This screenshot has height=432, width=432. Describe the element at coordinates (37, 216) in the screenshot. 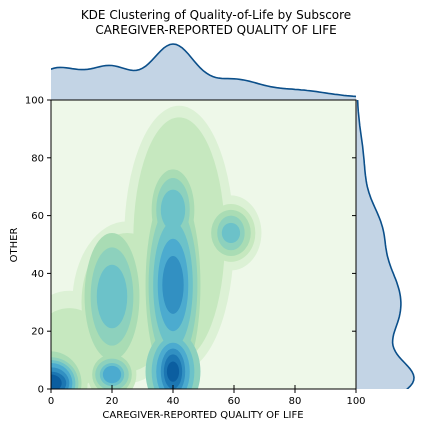

I see `y-tick-label-3: 60` at that location.